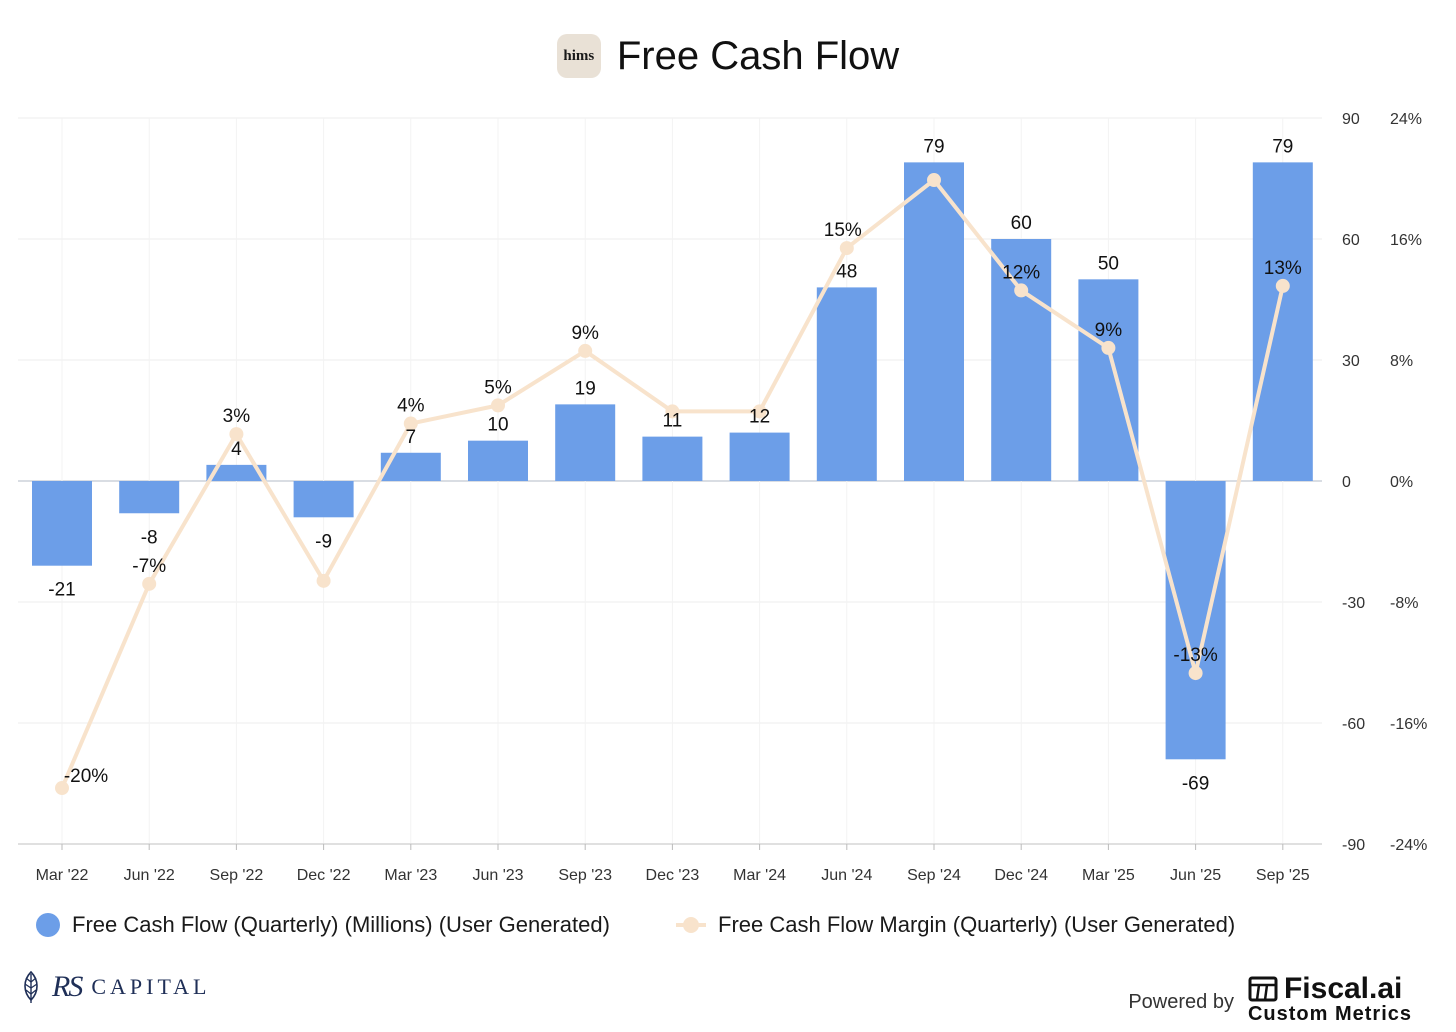 The width and height of the screenshot is (1456, 1032). What do you see at coordinates (1329, 1014) in the screenshot?
I see `fiscal-subtitle: Custom Metrics` at bounding box center [1329, 1014].